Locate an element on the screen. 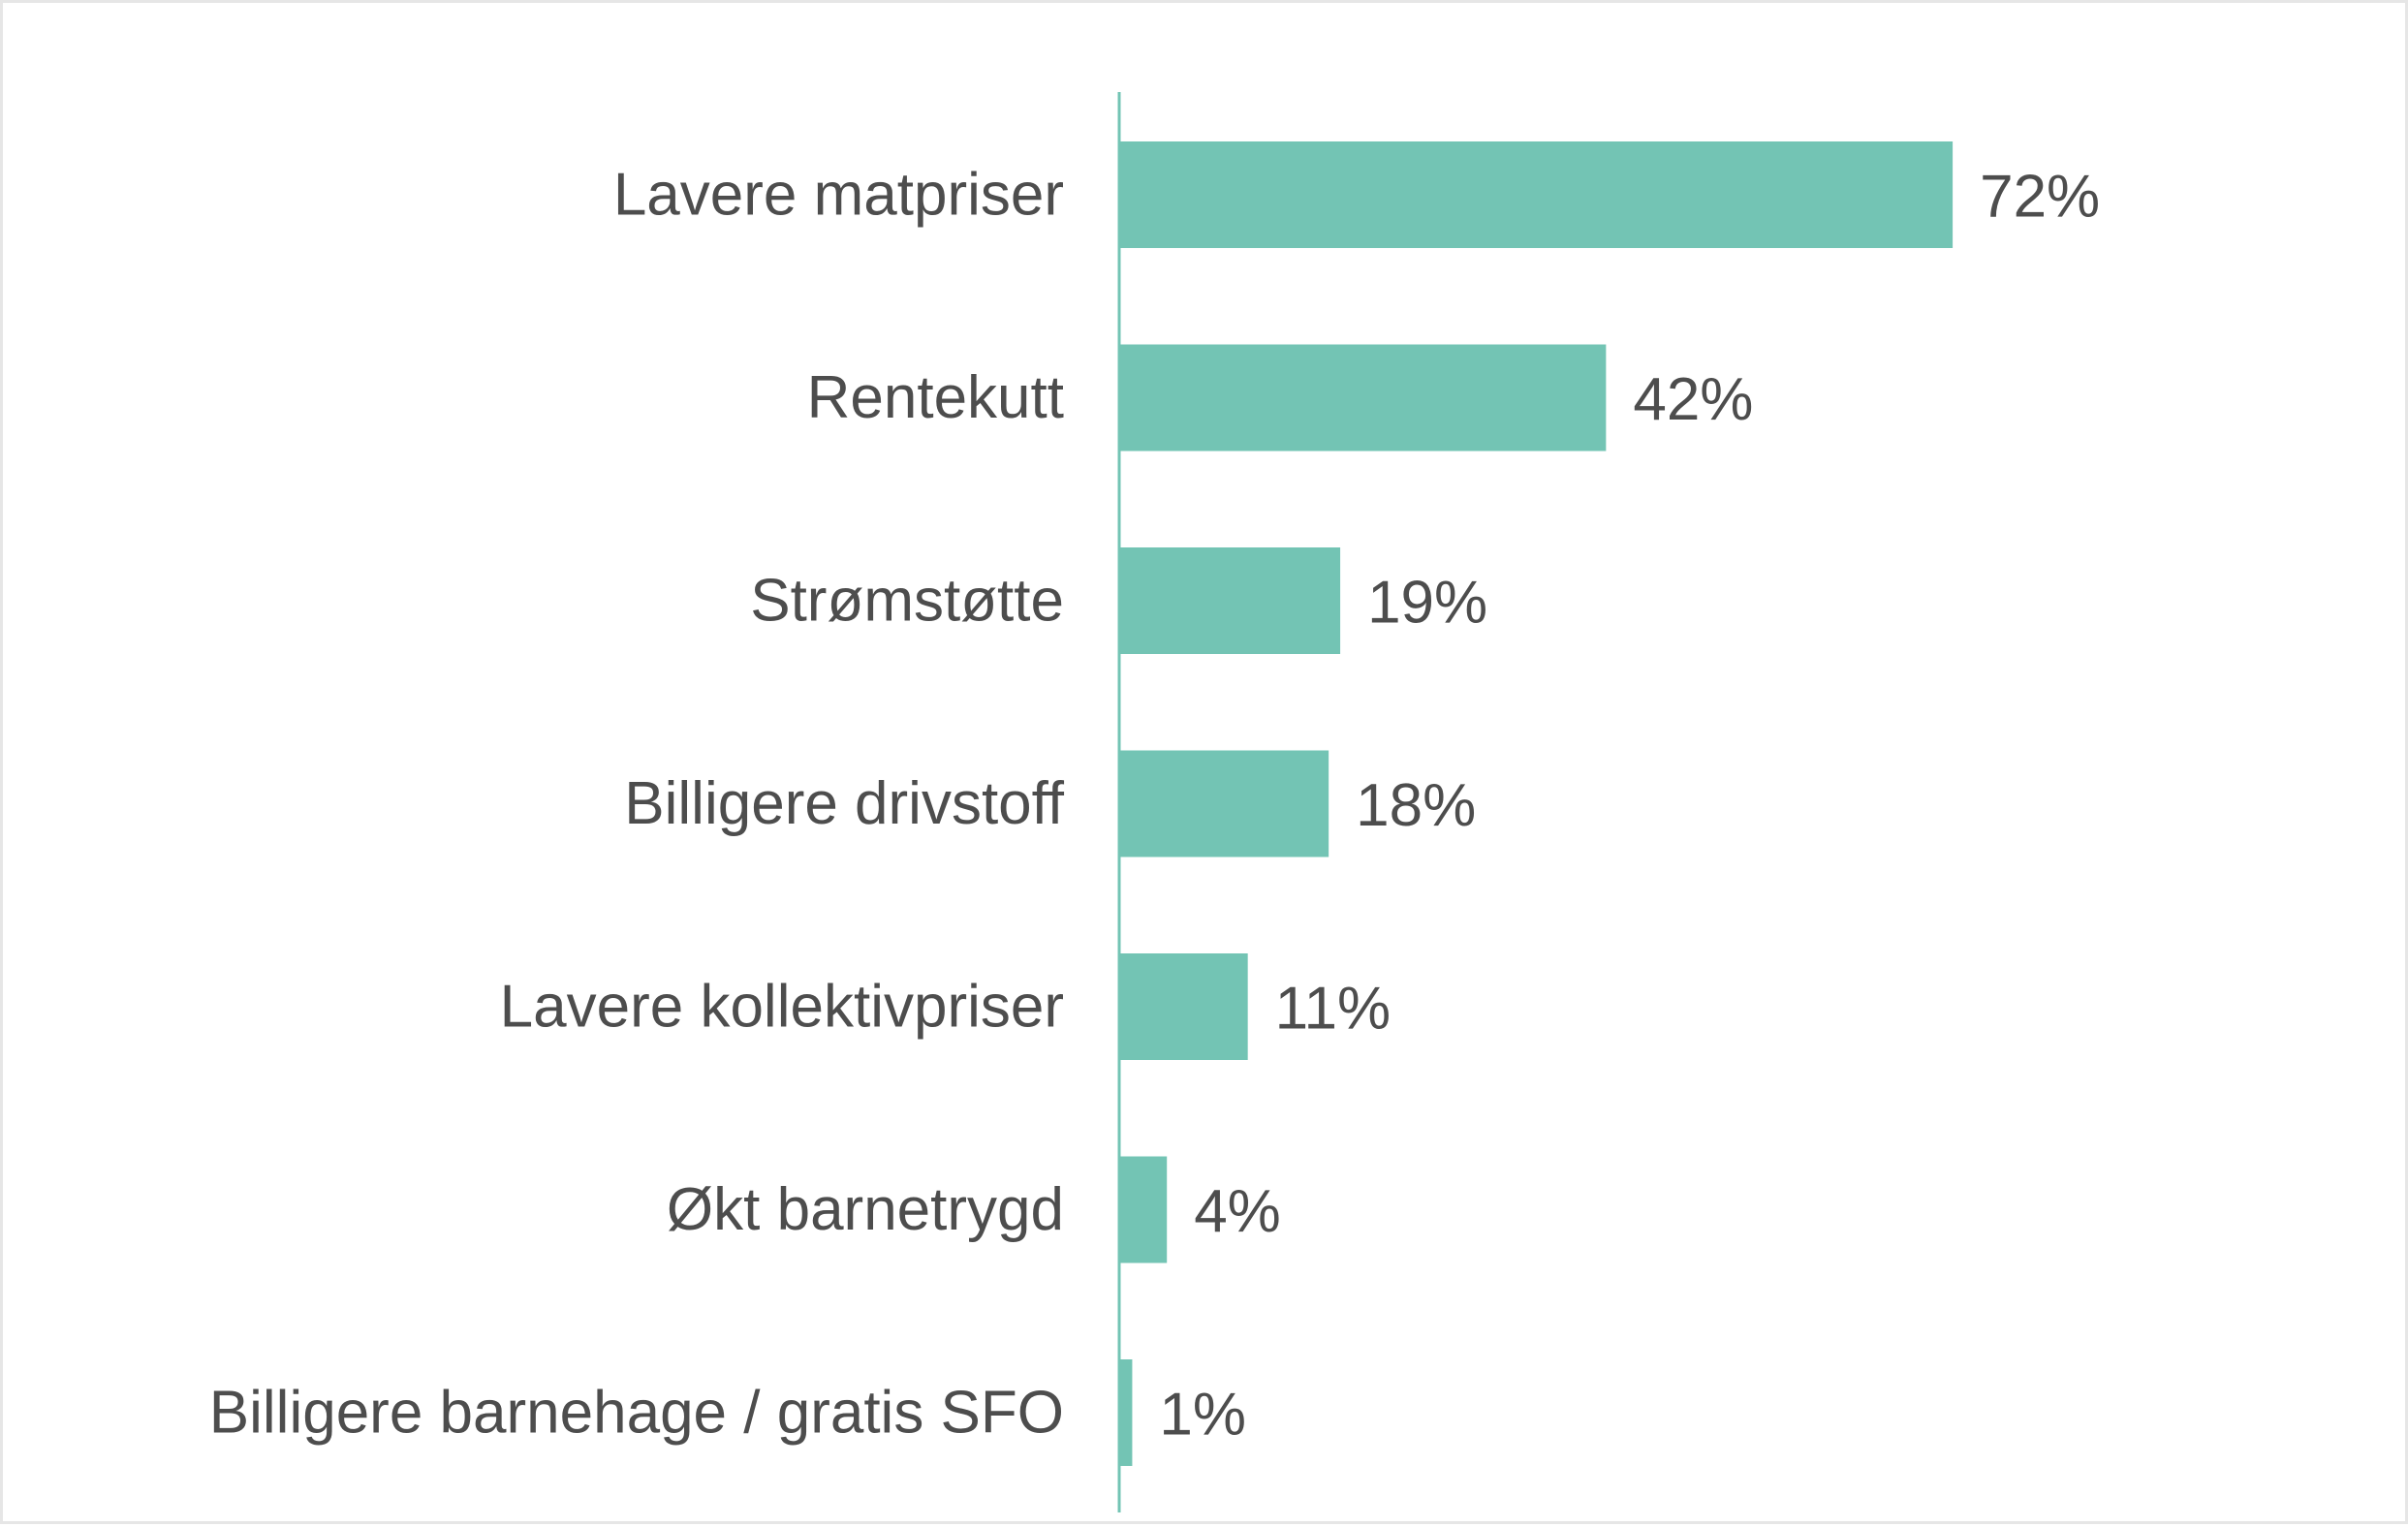  category-label-2: Rentekutt is located at coordinates (935, 397).